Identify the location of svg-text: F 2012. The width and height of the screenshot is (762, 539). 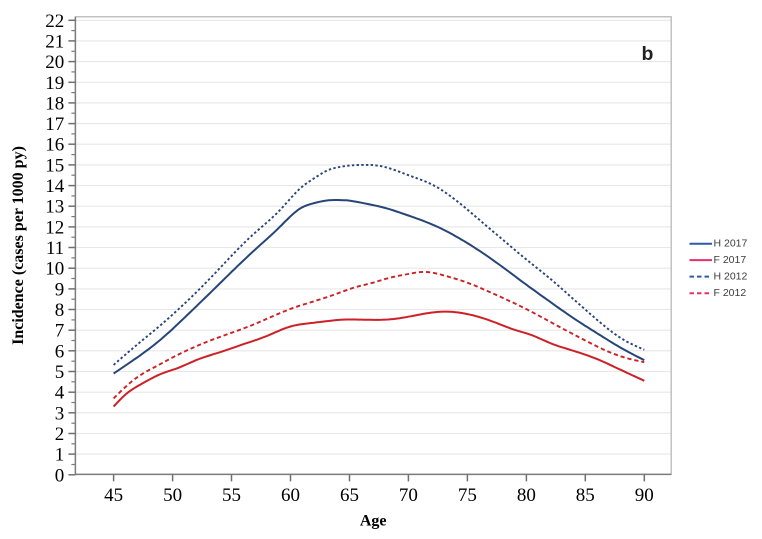
(730, 293).